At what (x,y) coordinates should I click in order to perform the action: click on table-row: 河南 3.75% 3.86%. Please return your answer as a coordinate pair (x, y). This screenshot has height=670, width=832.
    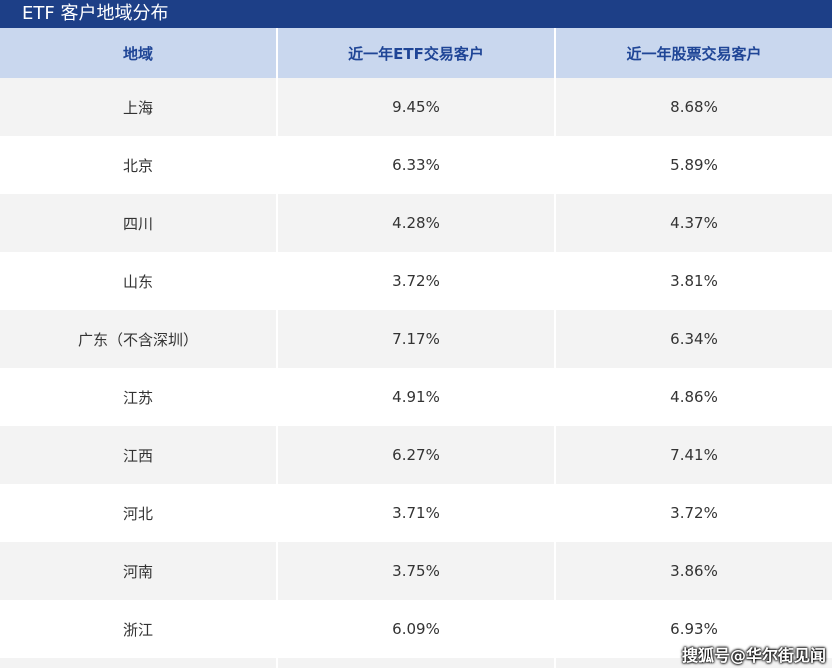
    Looking at the image, I should click on (416, 571).